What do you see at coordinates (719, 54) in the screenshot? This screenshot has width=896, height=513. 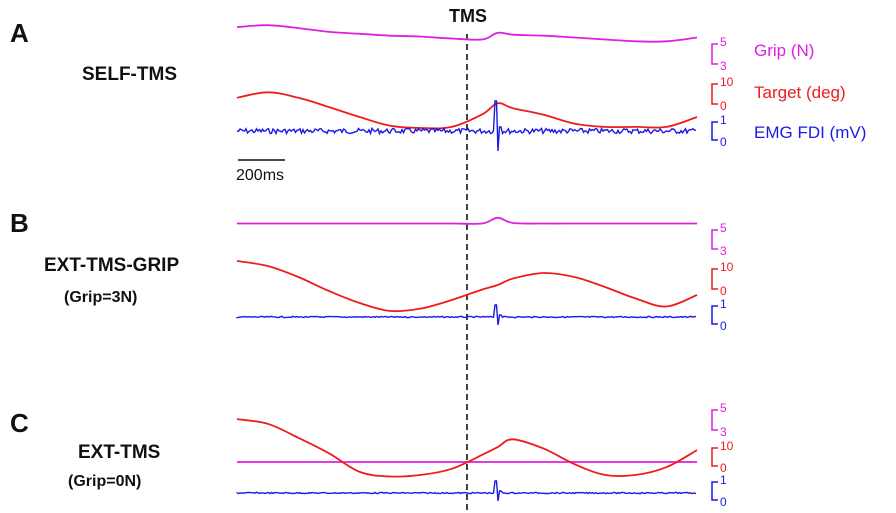 I see `scale-bracket-grip-panel-a: 53` at bounding box center [719, 54].